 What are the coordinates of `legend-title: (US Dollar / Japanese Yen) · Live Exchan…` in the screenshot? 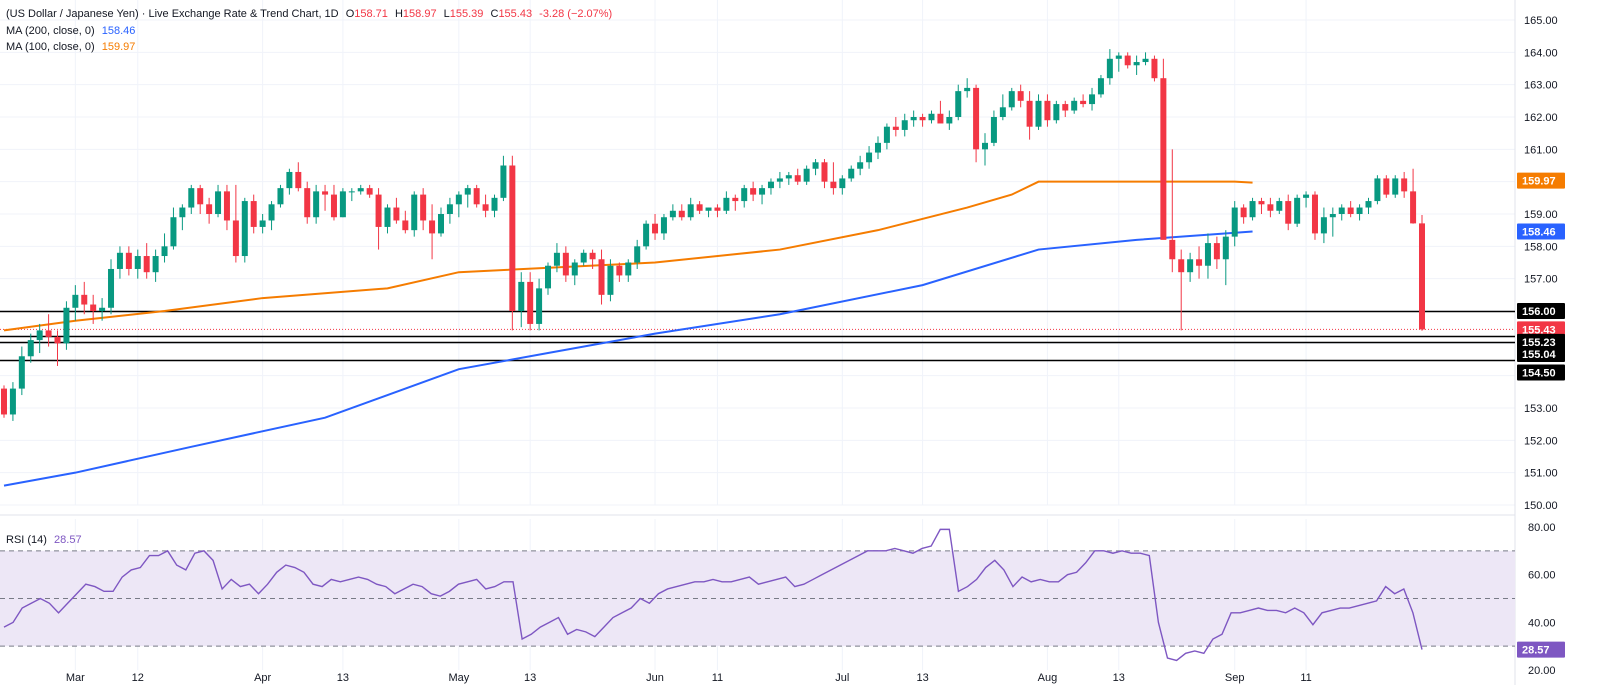 It's located at (172, 14).